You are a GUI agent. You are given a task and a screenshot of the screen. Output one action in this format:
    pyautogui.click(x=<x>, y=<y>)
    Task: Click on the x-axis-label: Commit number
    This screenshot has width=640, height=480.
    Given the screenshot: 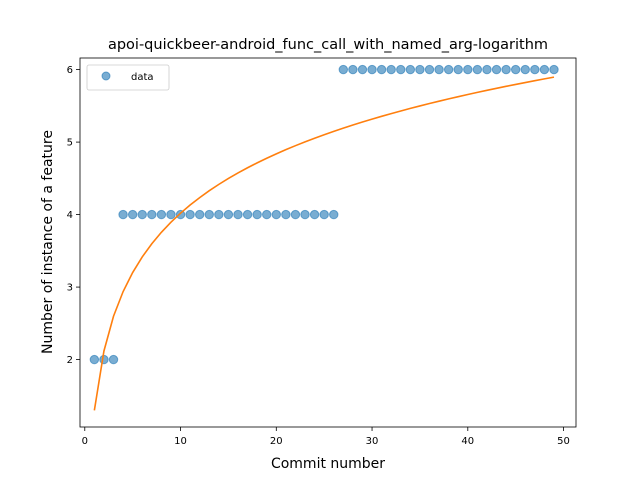 What is the action you would take?
    pyautogui.click(x=328, y=464)
    